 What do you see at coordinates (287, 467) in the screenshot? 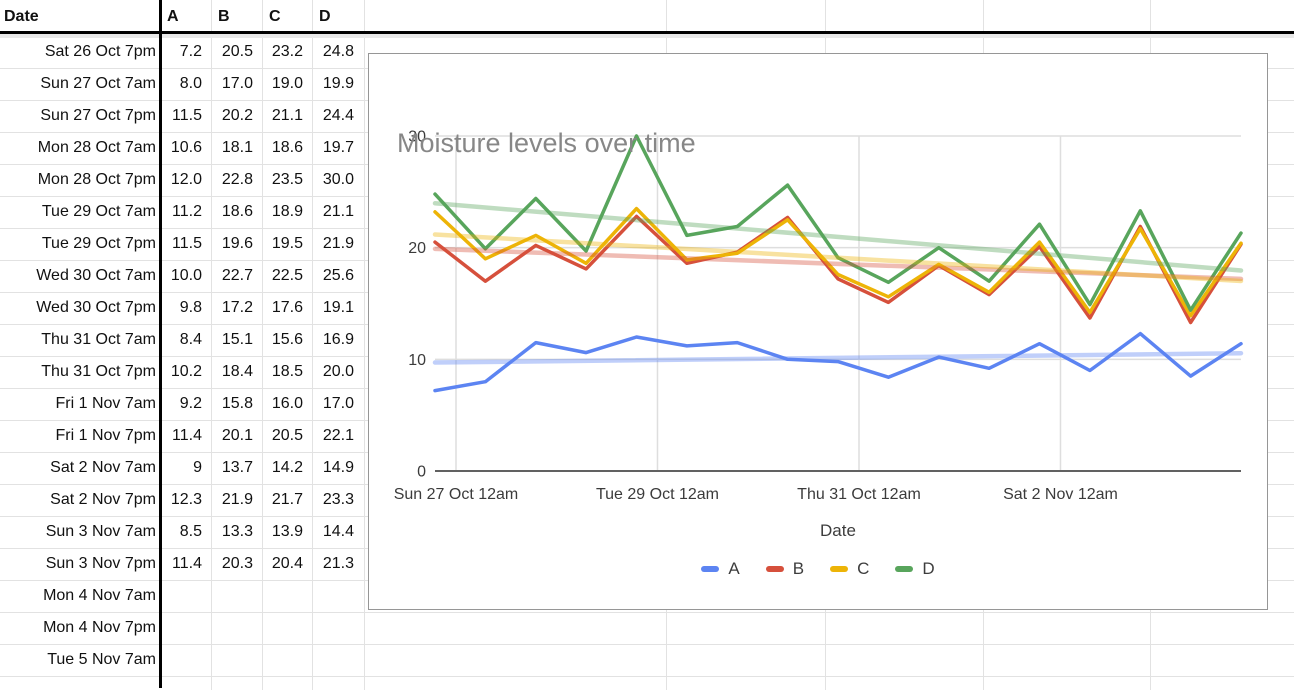
I see `value-cell-c: 14.2` at bounding box center [287, 467].